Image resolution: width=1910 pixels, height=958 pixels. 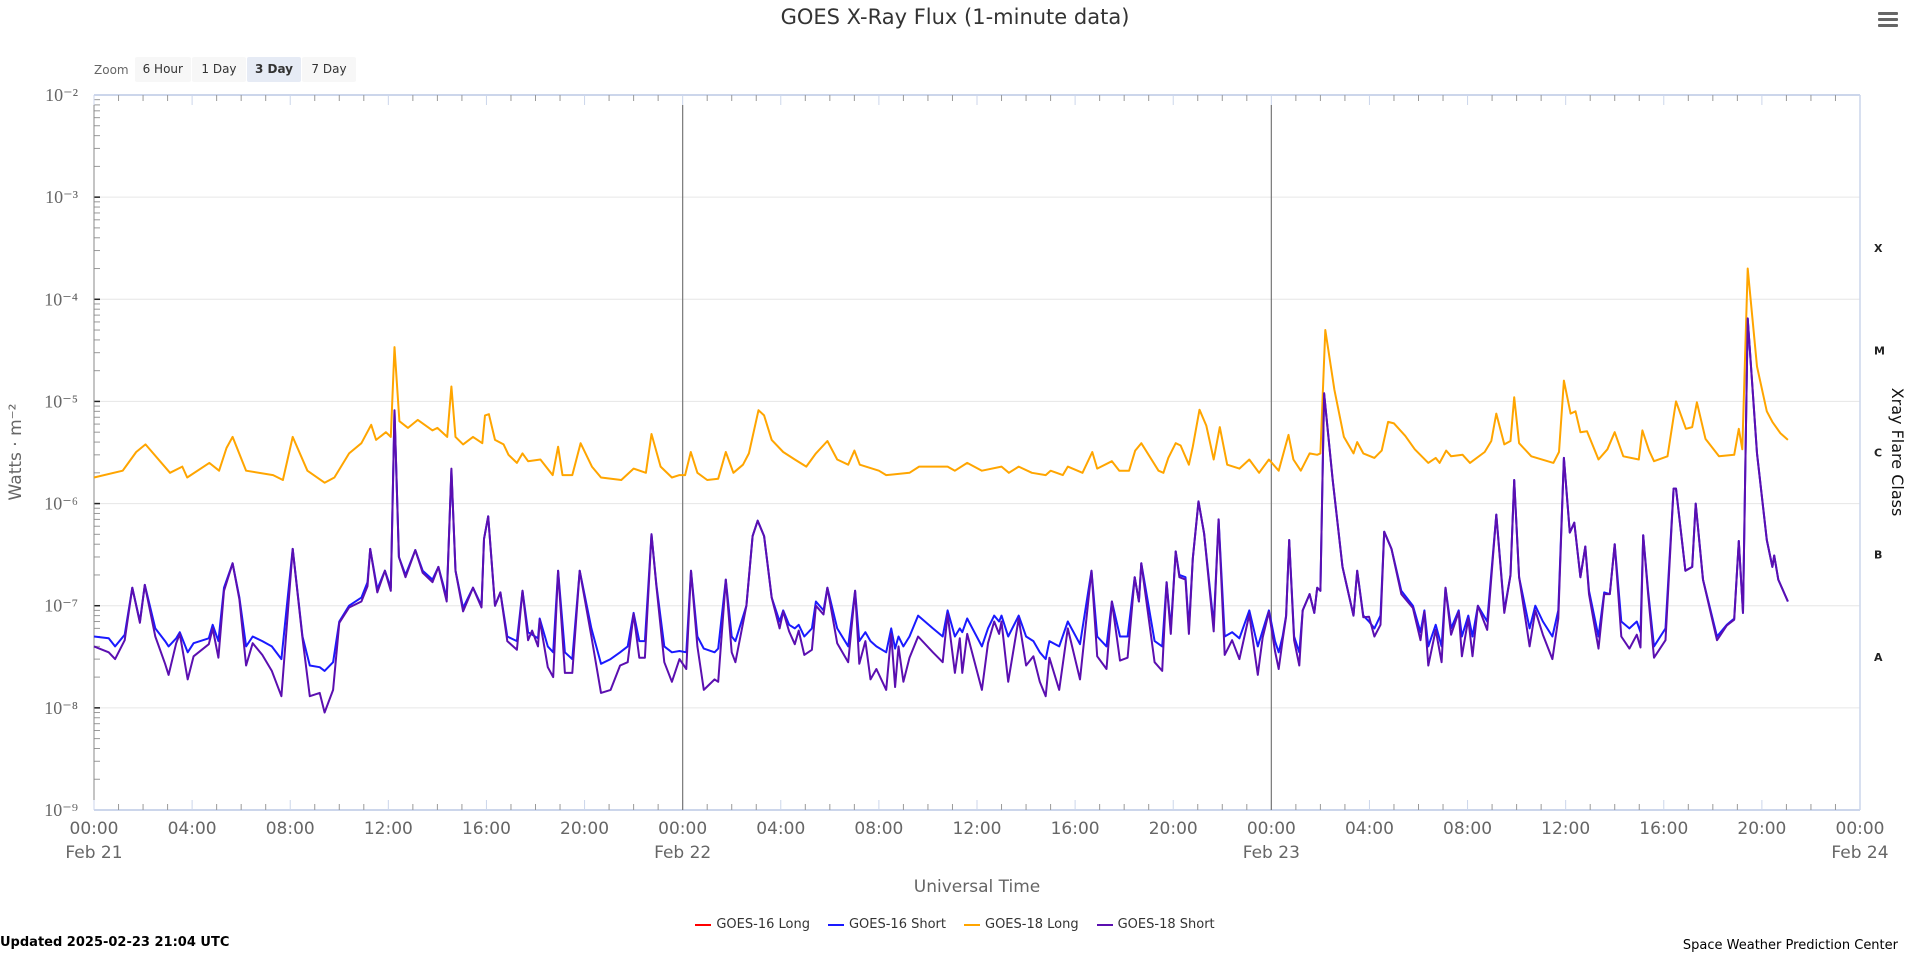 I want to click on legend-item-goes18-short: GOES-18 Short, so click(x=1155, y=924).